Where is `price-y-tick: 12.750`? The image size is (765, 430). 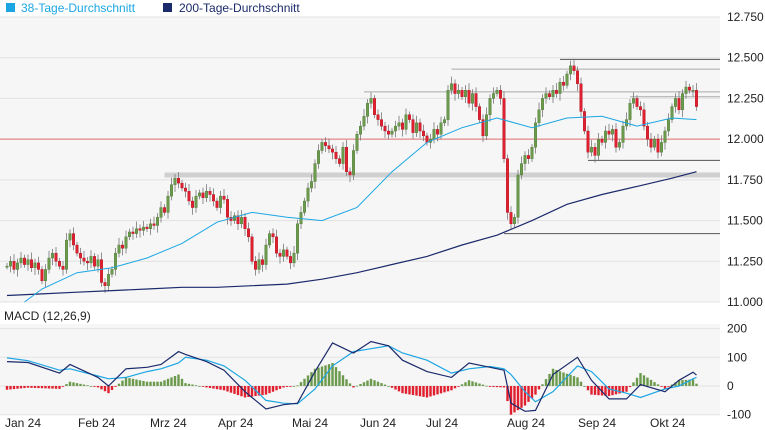 price-y-tick: 12.750 is located at coordinates (745, 17).